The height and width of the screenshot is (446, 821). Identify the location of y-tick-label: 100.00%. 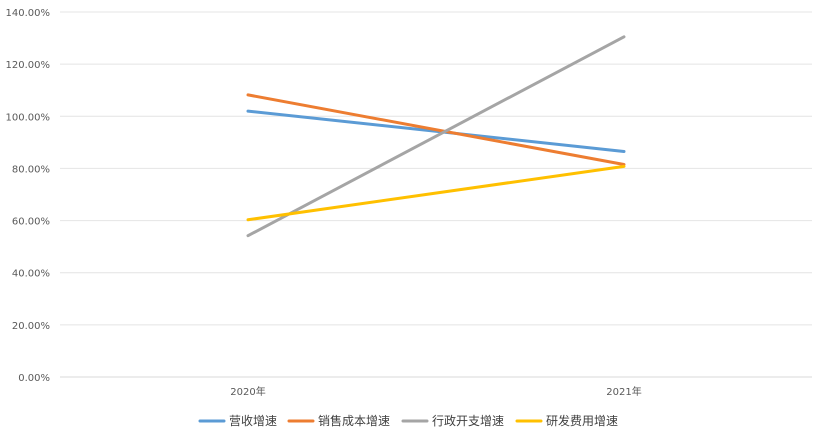
(28, 117).